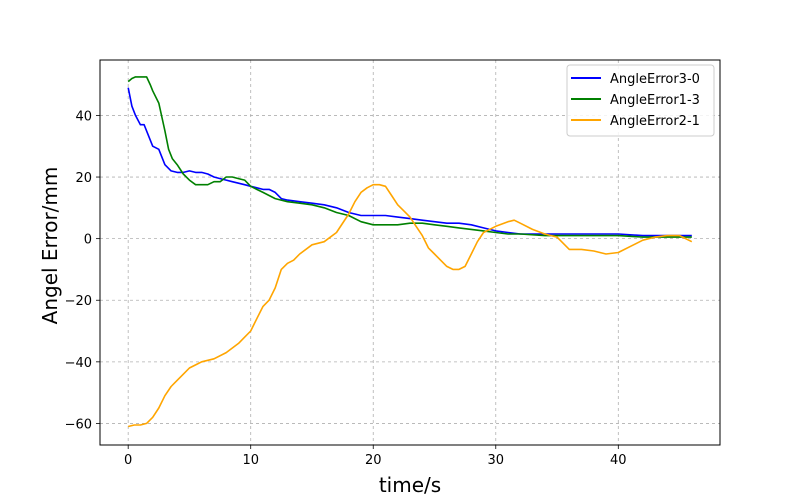  What do you see at coordinates (50, 246) in the screenshot?
I see `y-axis-label: Angel Error/mm` at bounding box center [50, 246].